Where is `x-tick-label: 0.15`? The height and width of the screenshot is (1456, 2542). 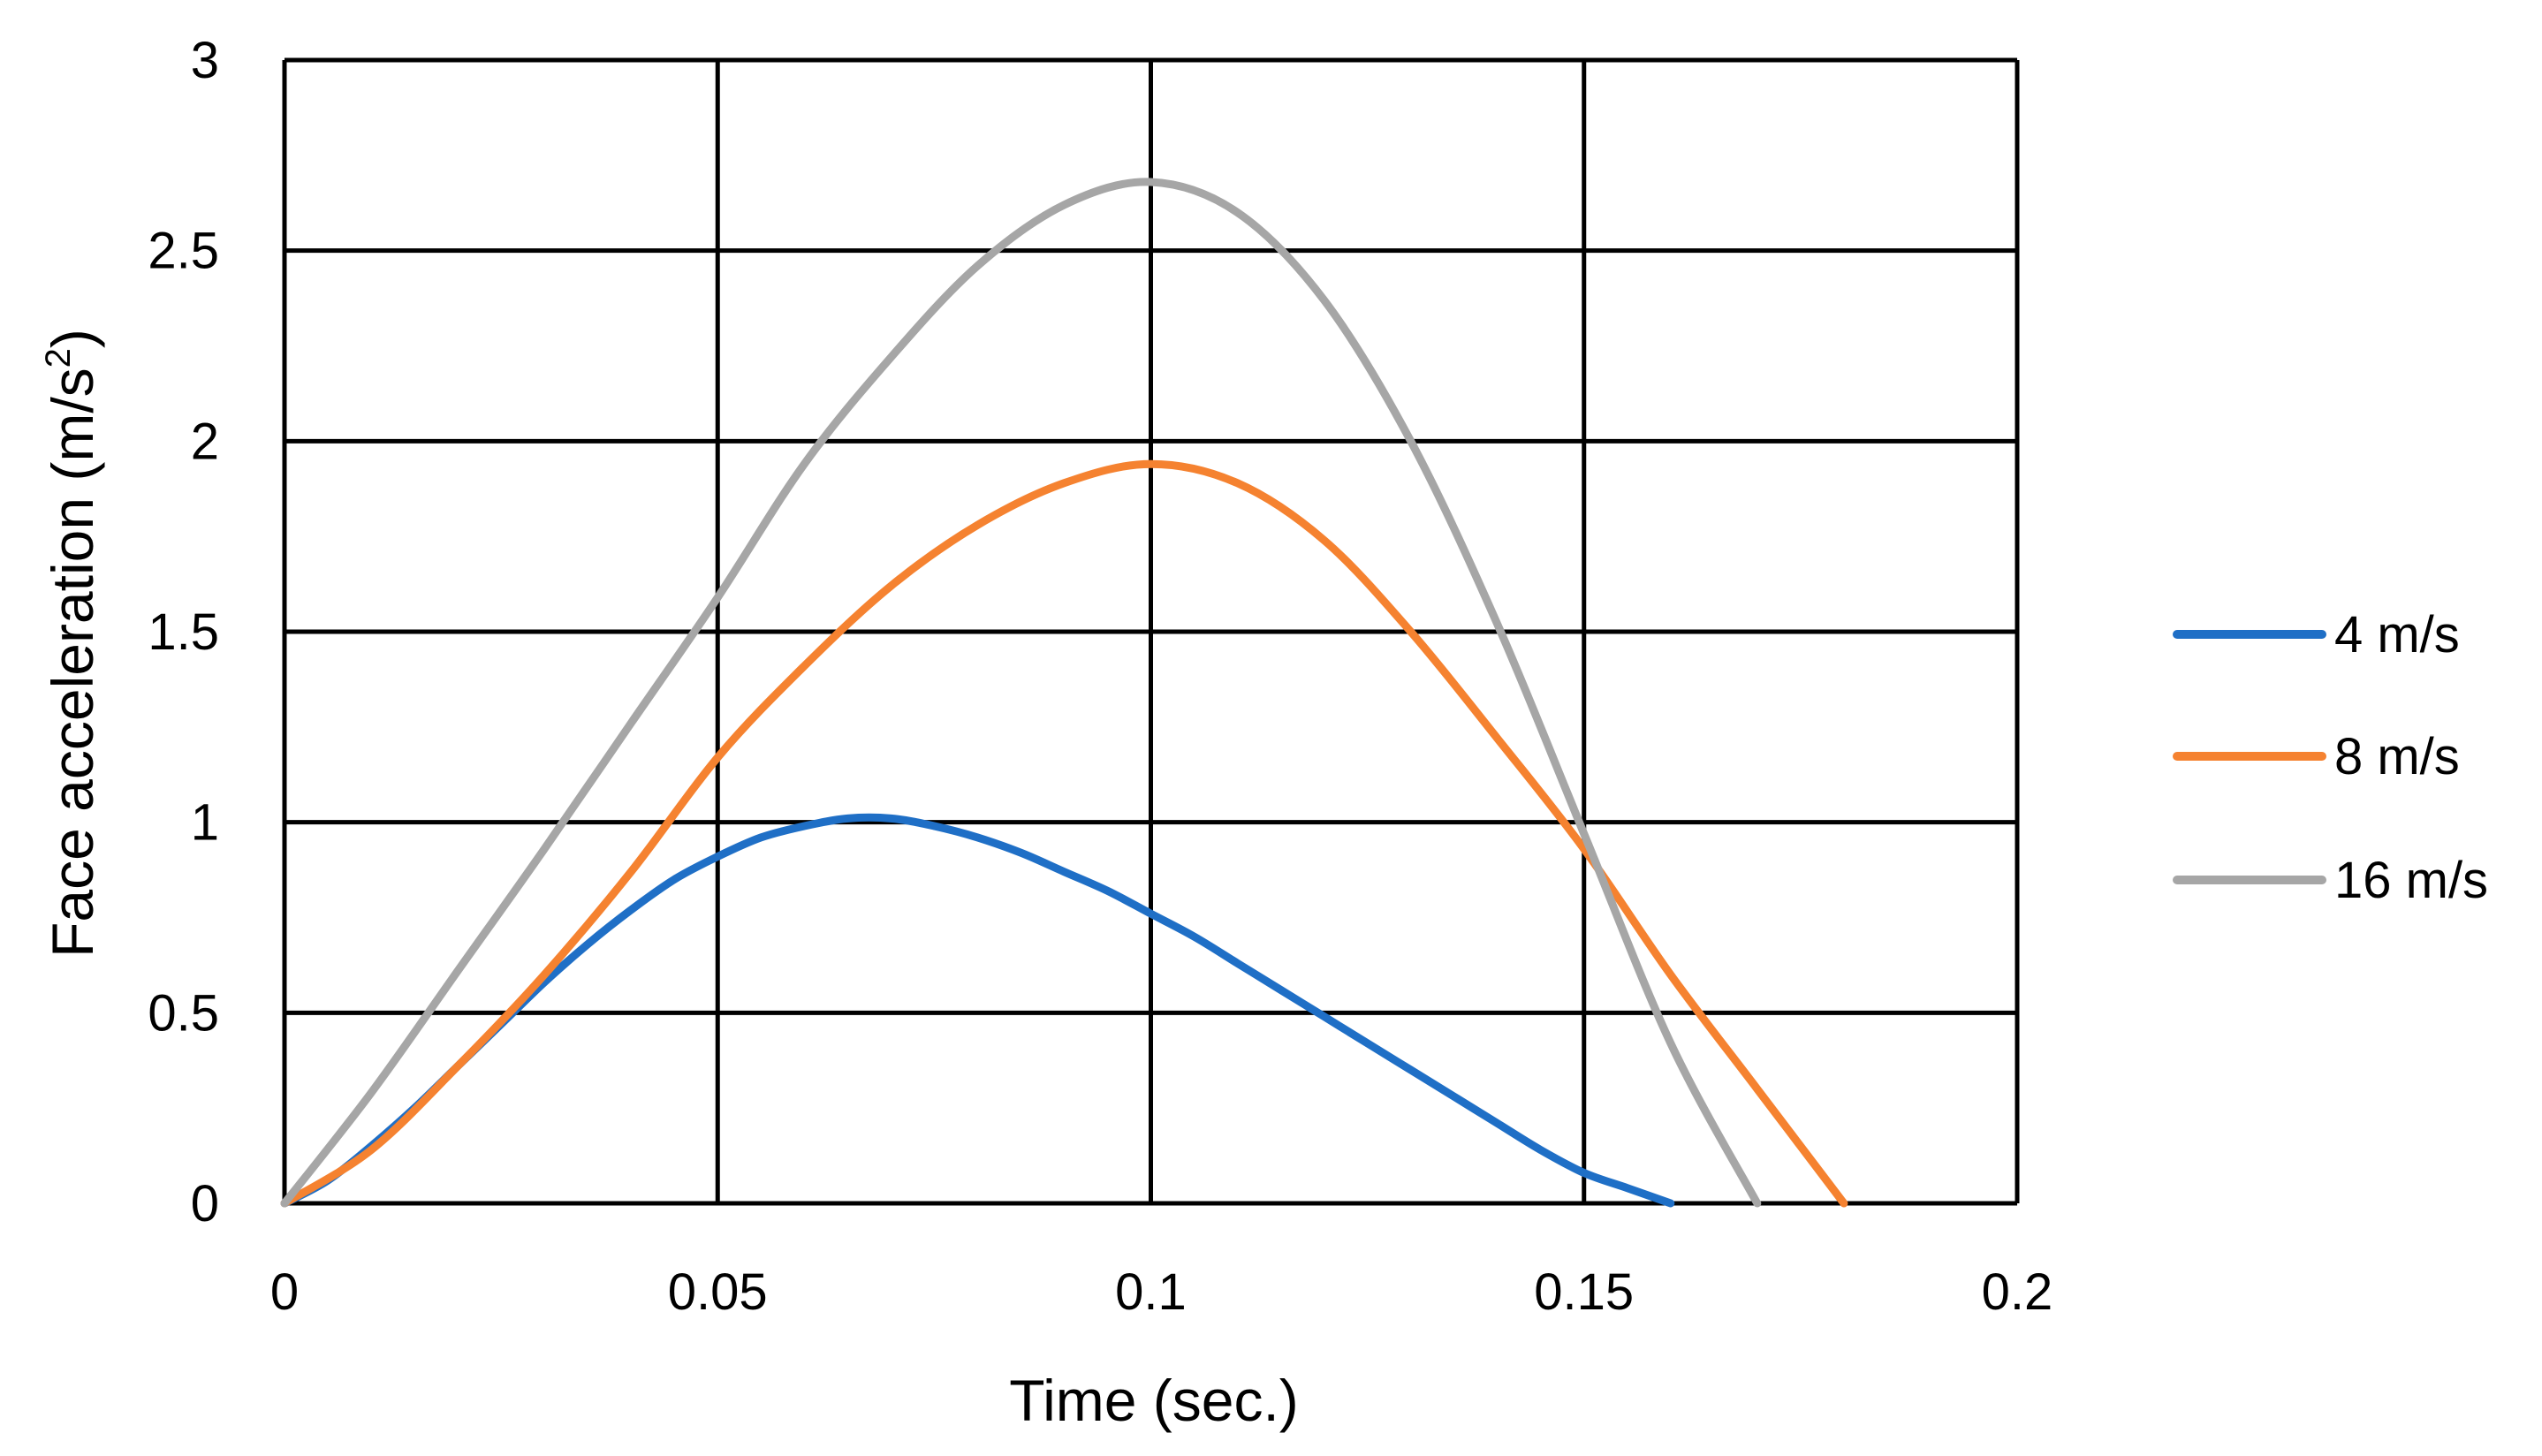 x-tick-label: 0.15 is located at coordinates (1584, 1292).